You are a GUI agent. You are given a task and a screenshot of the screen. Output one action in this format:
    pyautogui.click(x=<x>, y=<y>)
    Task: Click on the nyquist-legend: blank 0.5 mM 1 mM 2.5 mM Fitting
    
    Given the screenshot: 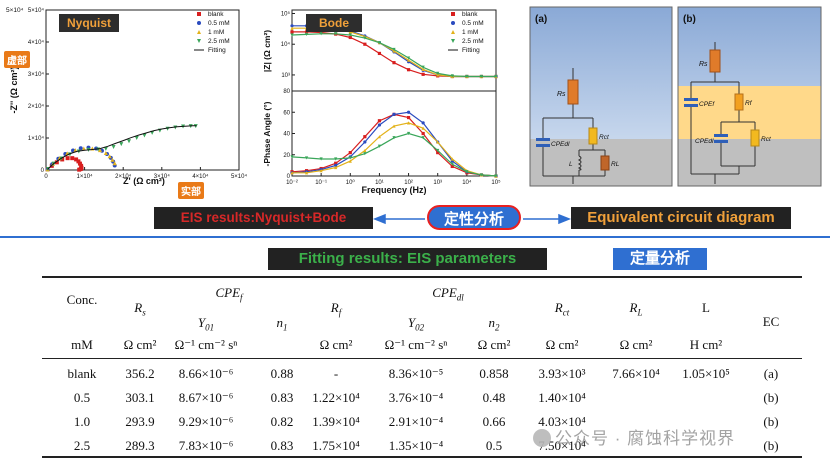 What is the action you would take?
    pyautogui.click(x=212, y=32)
    